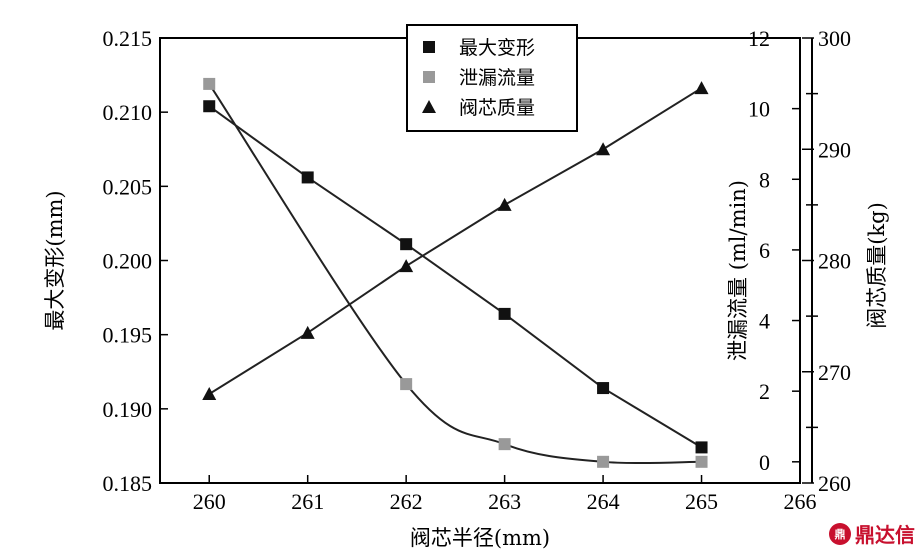  I want to click on legend-label: 最大变形, so click(497, 48).